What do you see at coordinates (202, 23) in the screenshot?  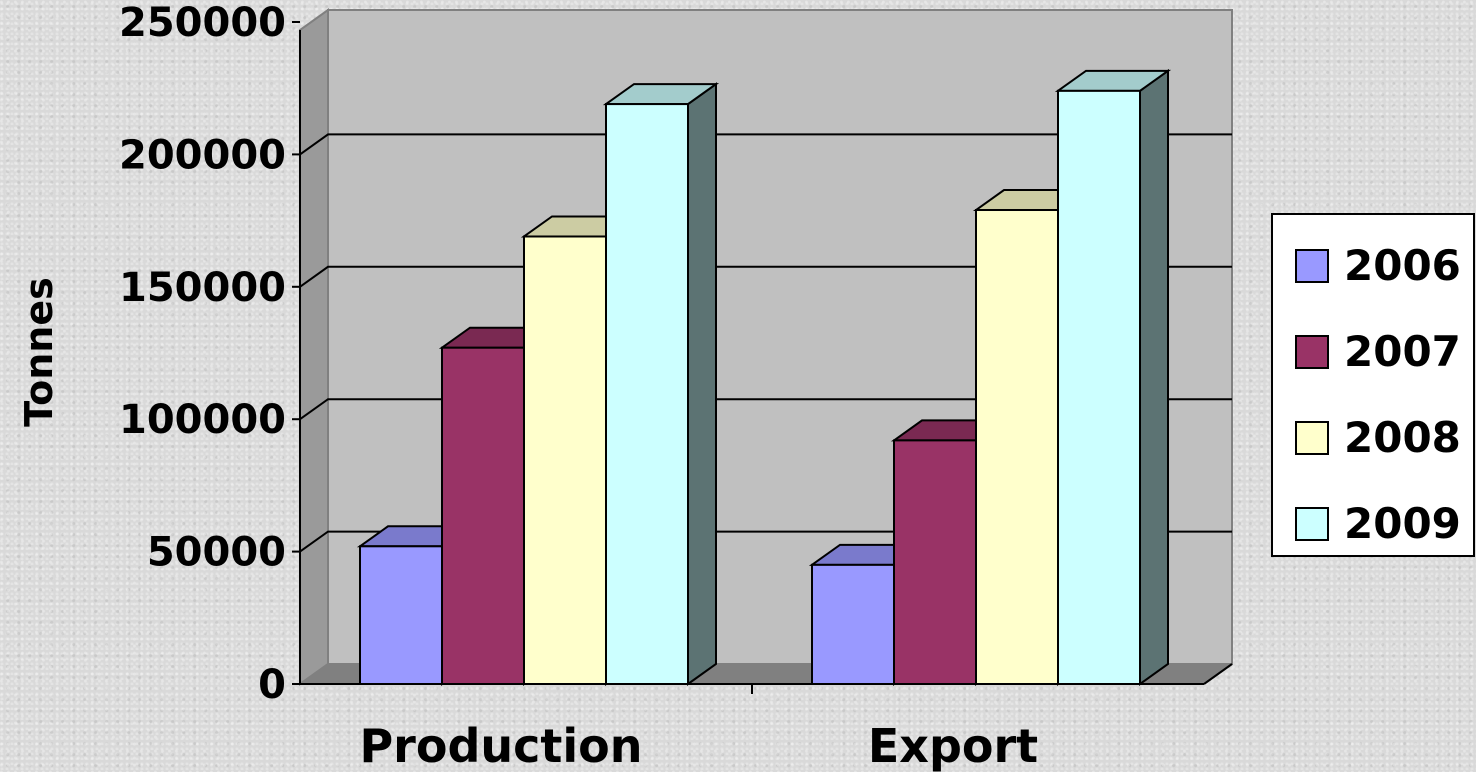 I see `y-tick-label: 250000` at bounding box center [202, 23].